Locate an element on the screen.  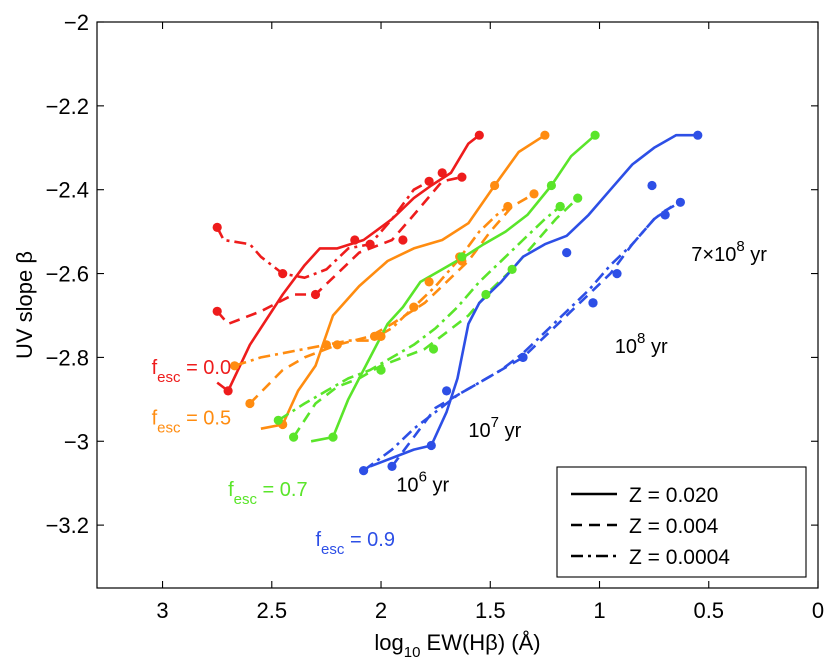
fesc-label: fesc = 0.0 is located at coordinates (192, 371).